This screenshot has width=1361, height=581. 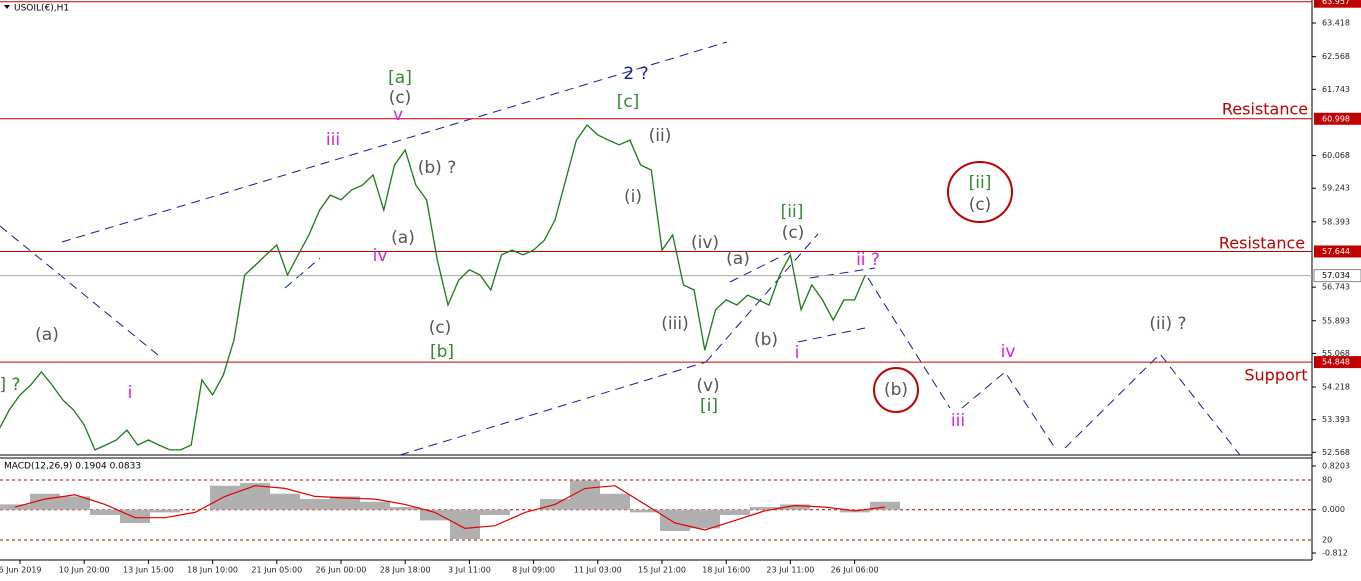 I want to click on price-badge-label: 63.957, so click(x=1336, y=3).